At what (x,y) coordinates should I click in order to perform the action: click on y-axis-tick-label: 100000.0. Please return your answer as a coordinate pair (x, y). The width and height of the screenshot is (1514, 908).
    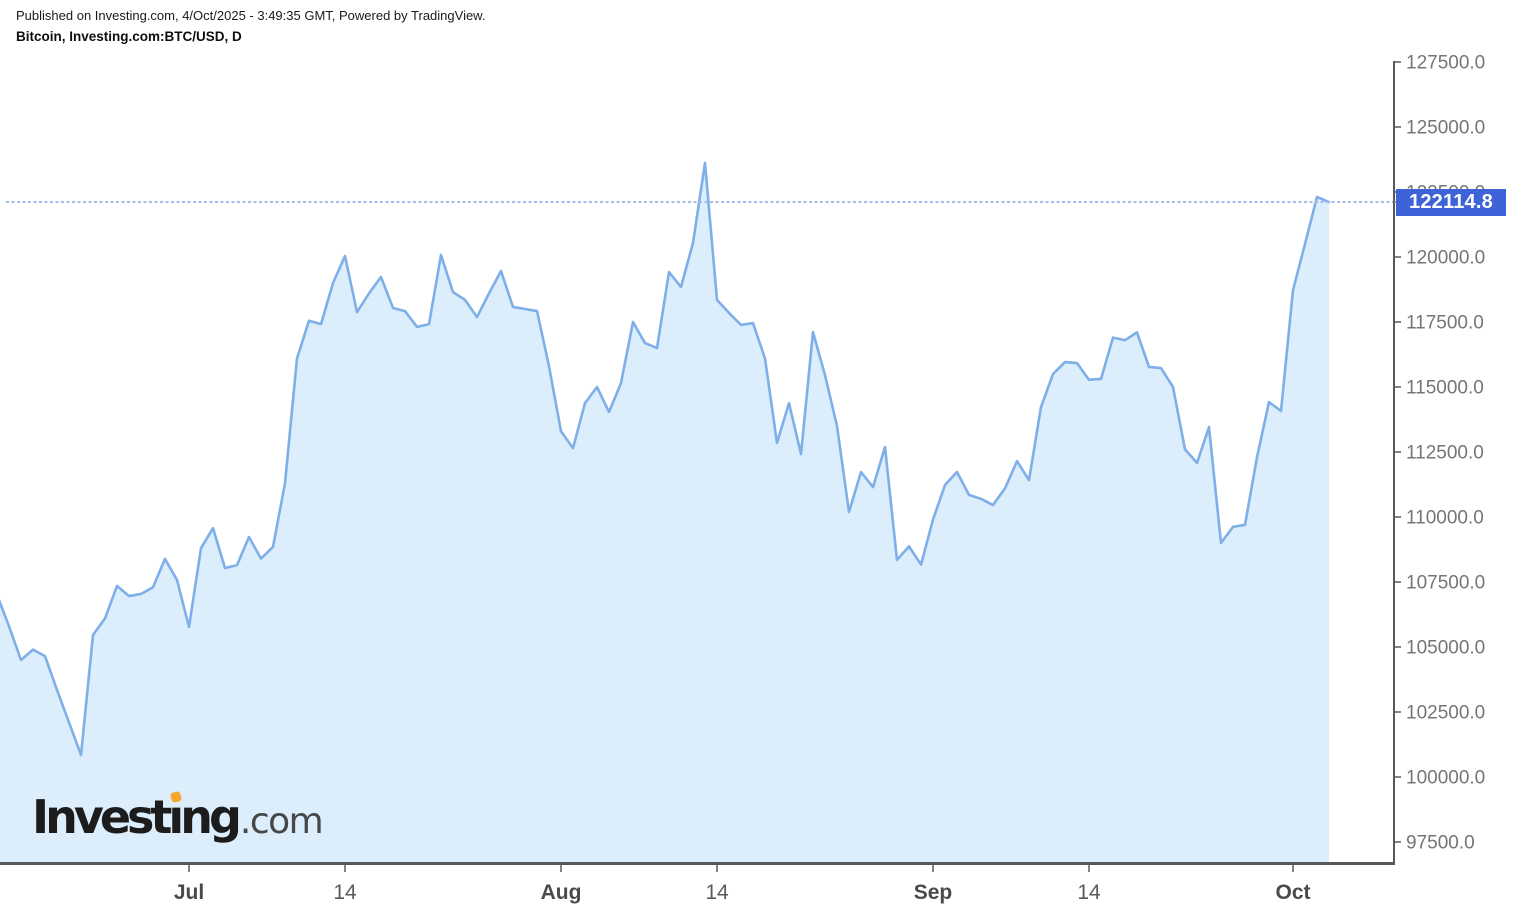
    Looking at the image, I should click on (1445, 778).